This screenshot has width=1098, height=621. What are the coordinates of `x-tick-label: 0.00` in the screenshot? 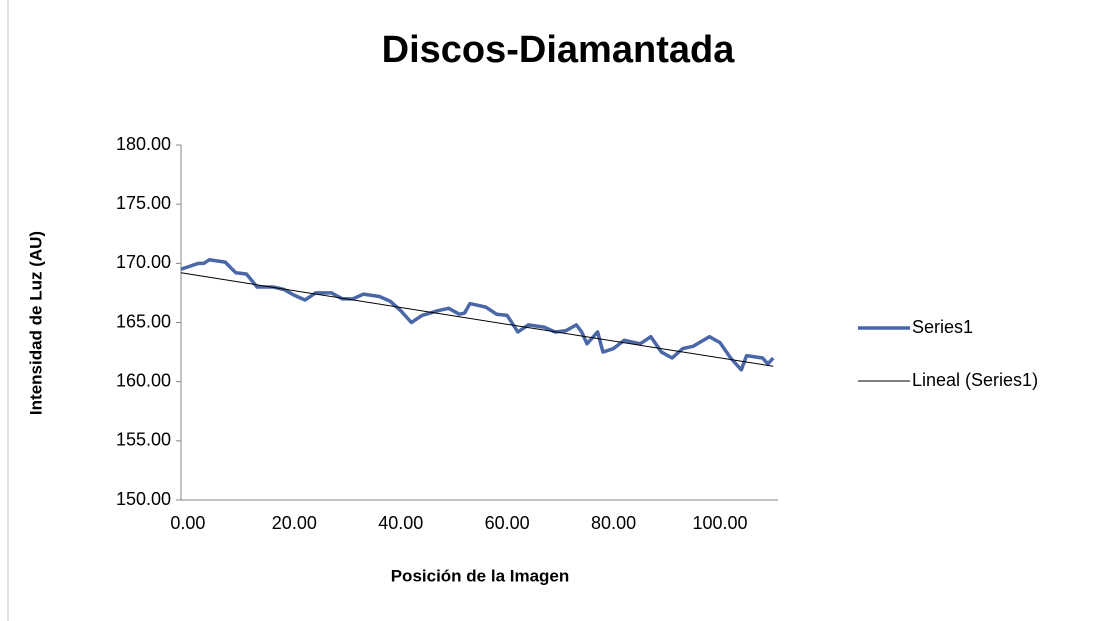 It's located at (187, 523).